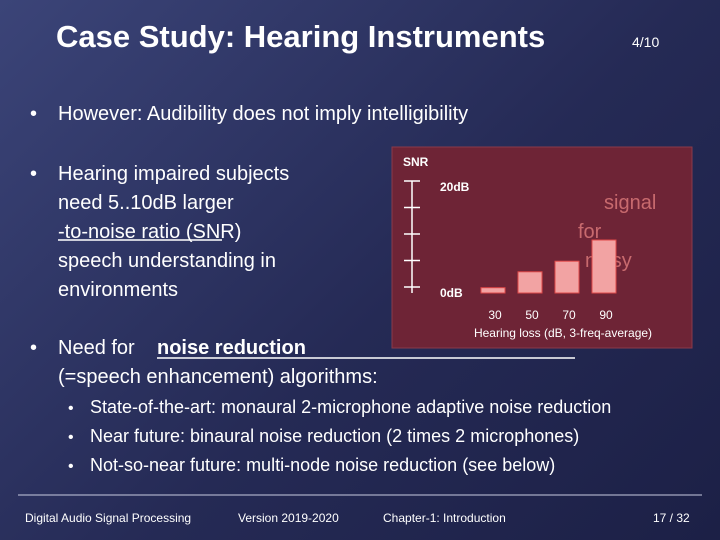 This screenshot has height=540, width=720. What do you see at coordinates (606, 315) in the screenshot?
I see `x-tick-label: 90` at bounding box center [606, 315].